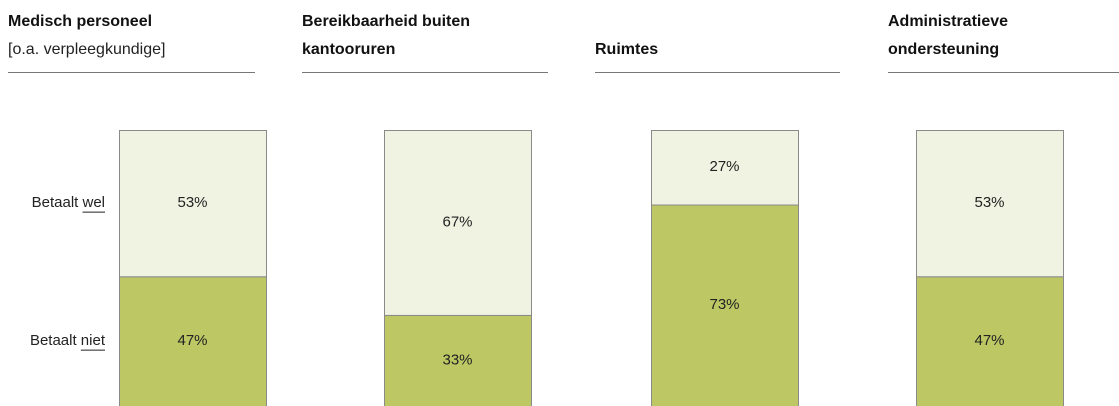 This screenshot has height=406, width=1119. I want to click on chart-subtitle: [o.a. verpleegkundige], so click(86, 49).